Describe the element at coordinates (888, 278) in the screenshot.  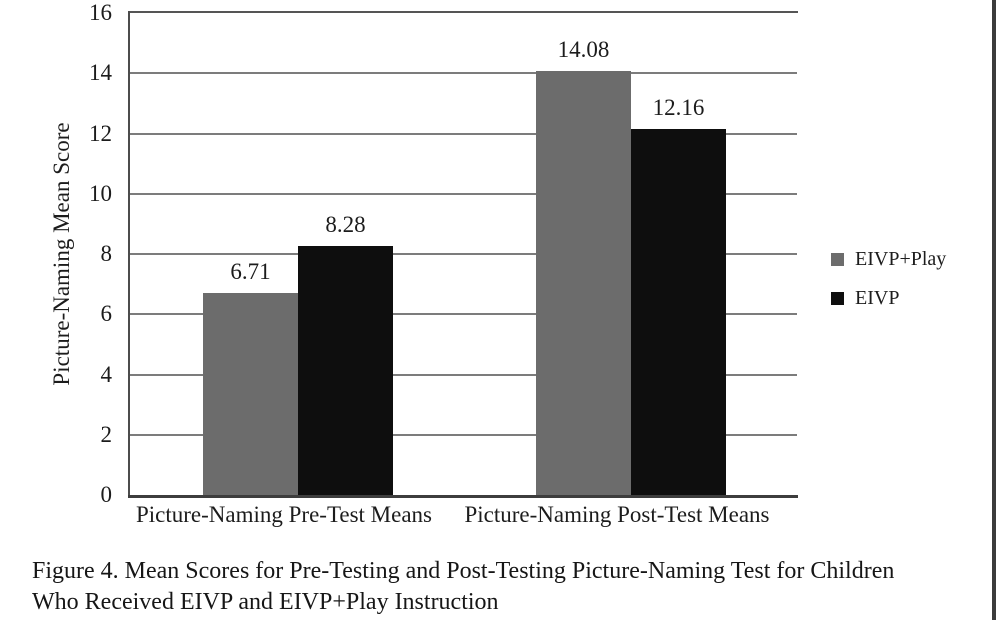
I see `legend: EIVP+Play EIVP` at that location.